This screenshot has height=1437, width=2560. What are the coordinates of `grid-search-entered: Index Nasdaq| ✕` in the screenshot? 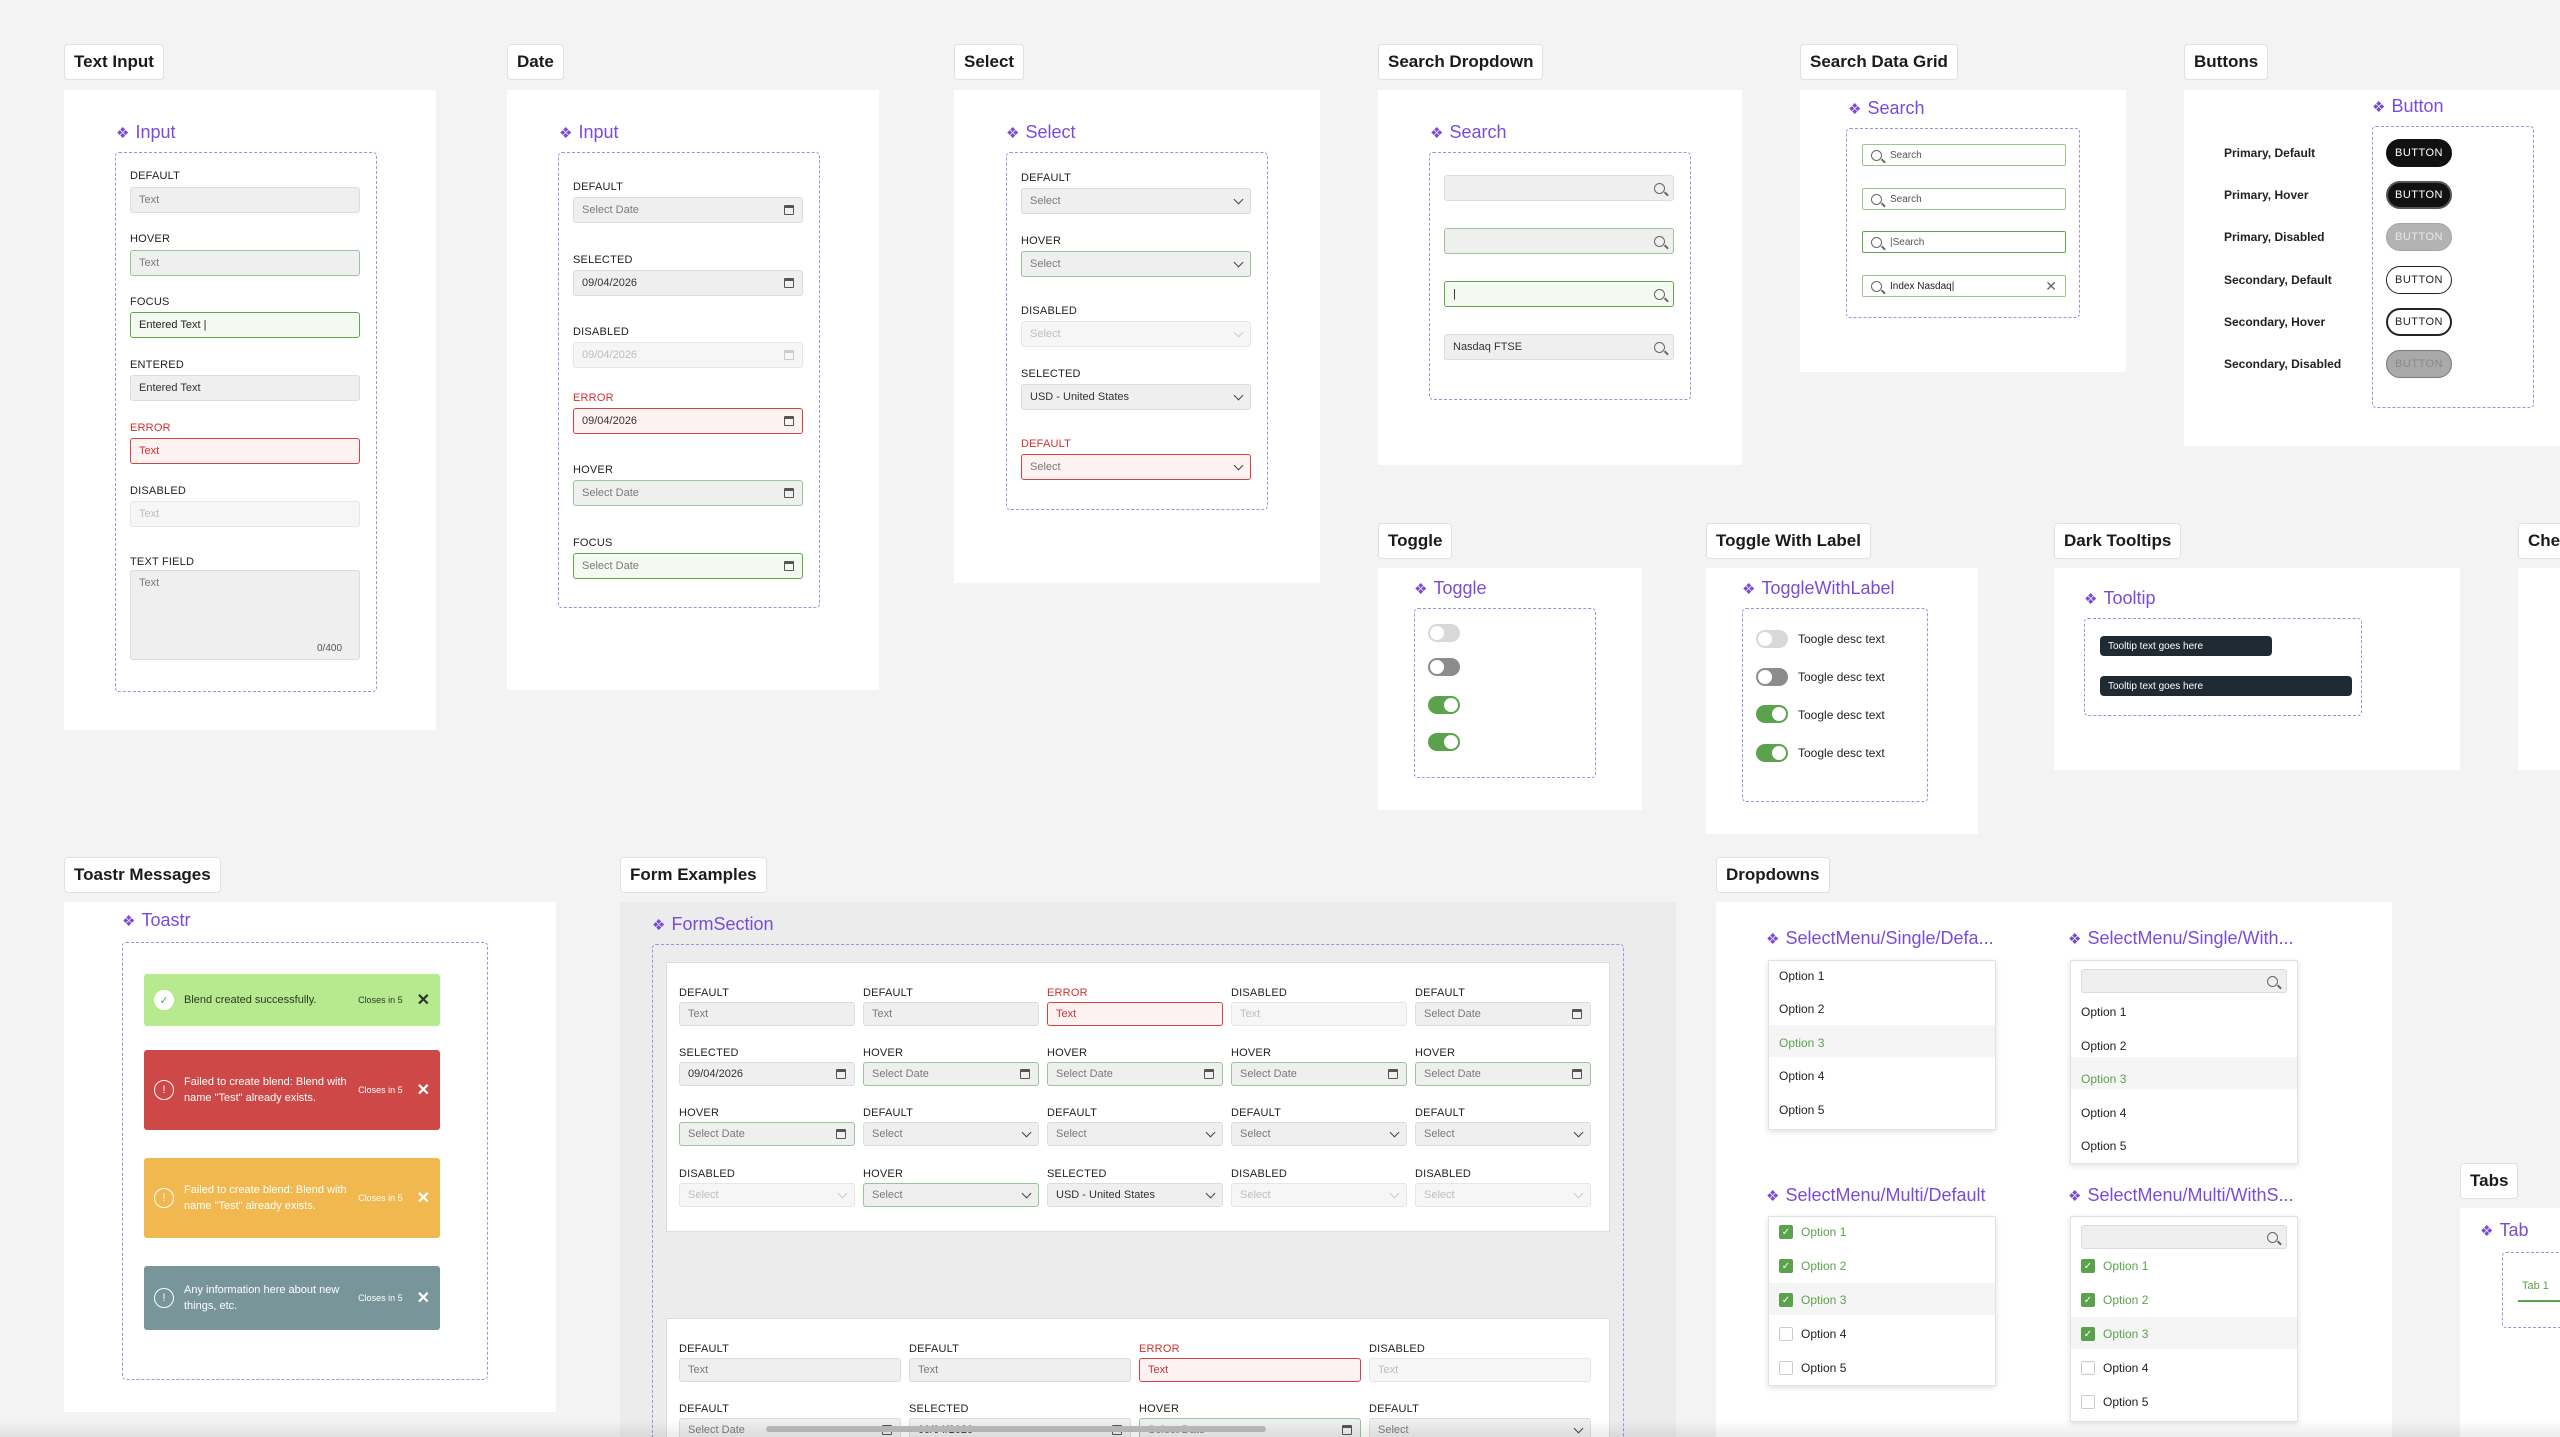 It's located at (1964, 286).